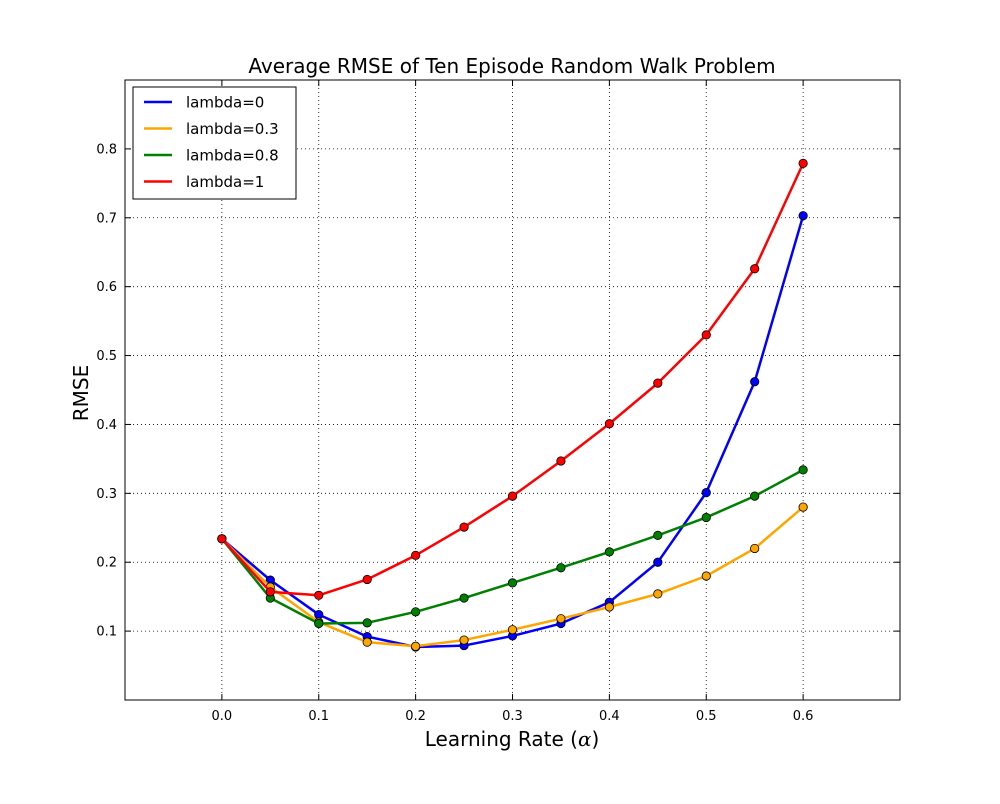 Image resolution: width=1000 pixels, height=804 pixels. I want to click on legend-entry-lambda-1: lambda=1, so click(204, 182).